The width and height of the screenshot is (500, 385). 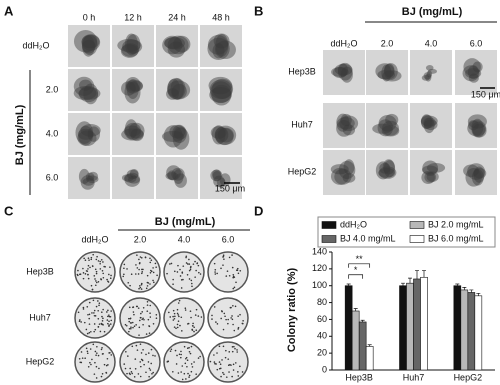 What do you see at coordinates (9, 10) in the screenshot?
I see `panel-label: A` at bounding box center [9, 10].